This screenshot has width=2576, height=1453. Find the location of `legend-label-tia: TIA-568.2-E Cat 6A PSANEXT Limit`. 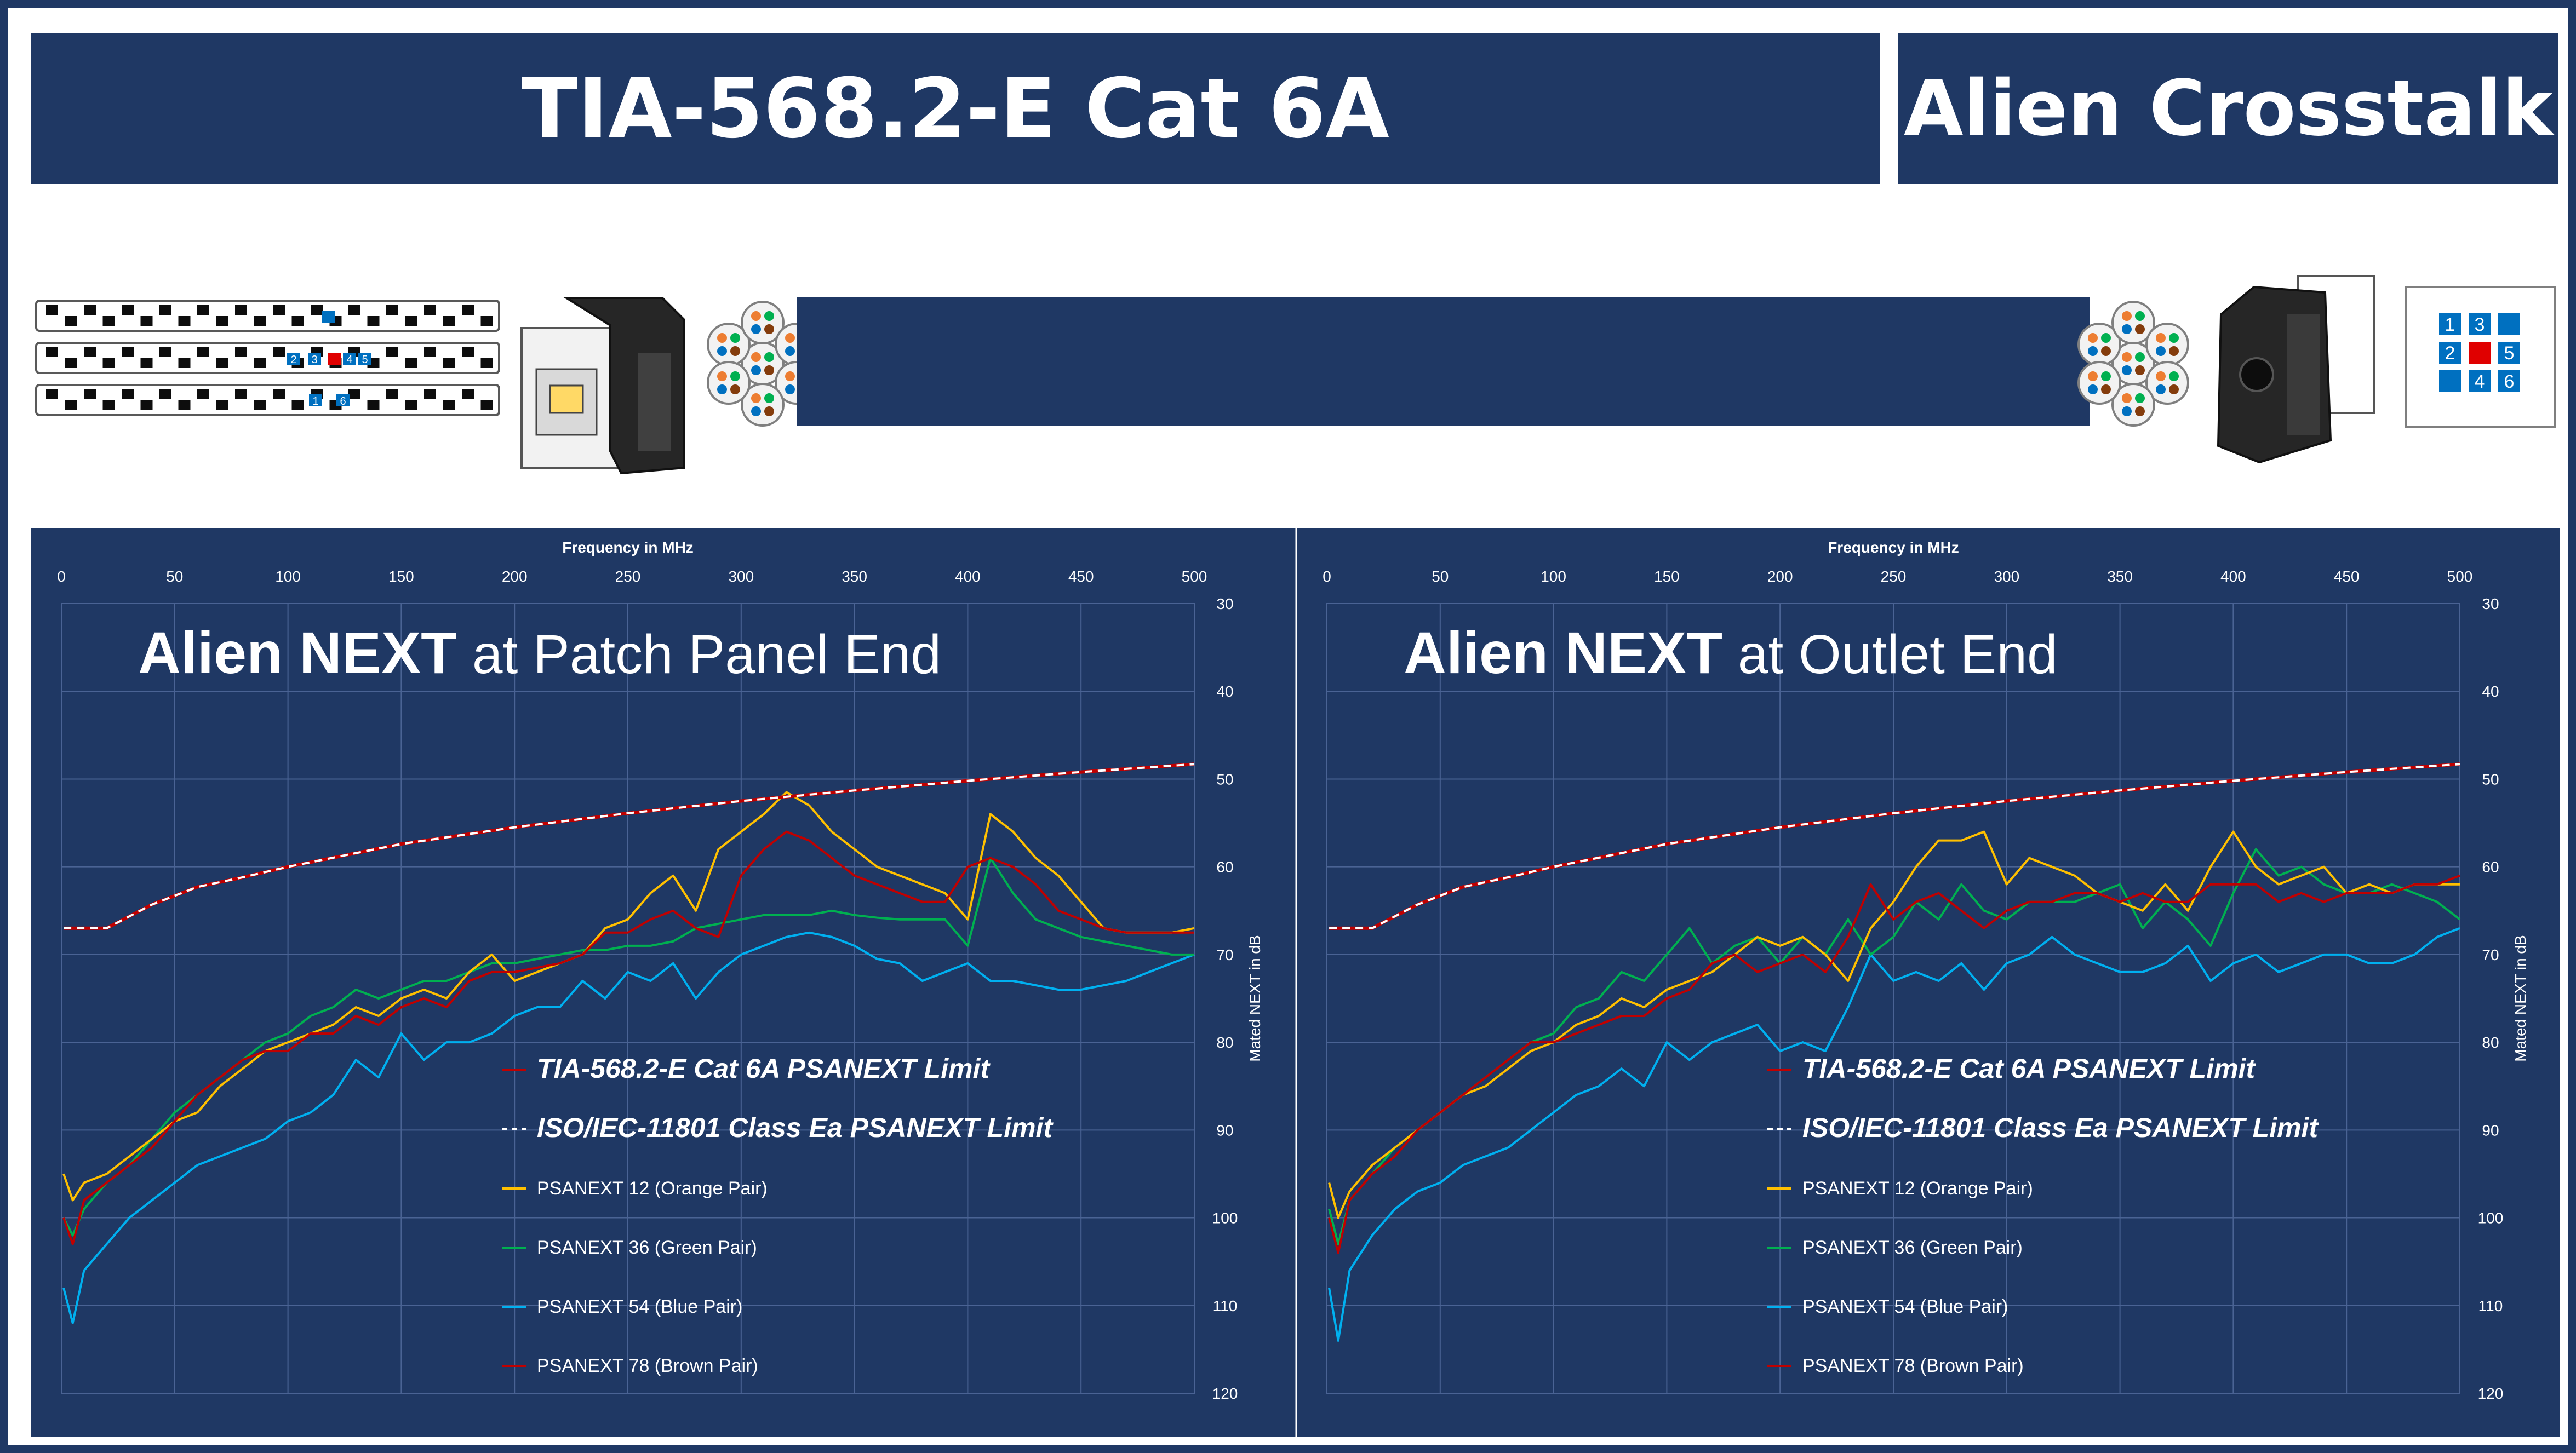

legend-label-tia: TIA-568.2-E Cat 6A PSANEXT Limit is located at coordinates (2029, 1068).